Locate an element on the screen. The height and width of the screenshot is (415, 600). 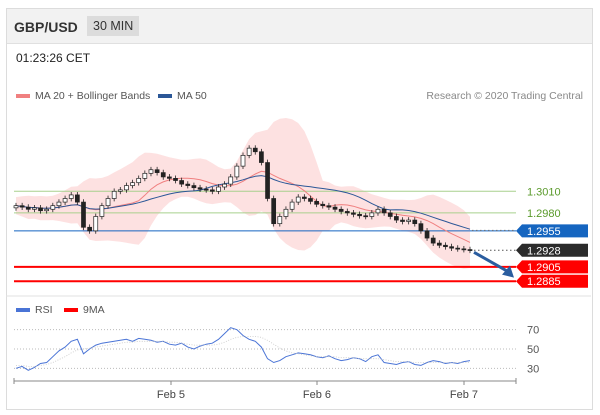
ma50-line is located at coordinates (243, 202).